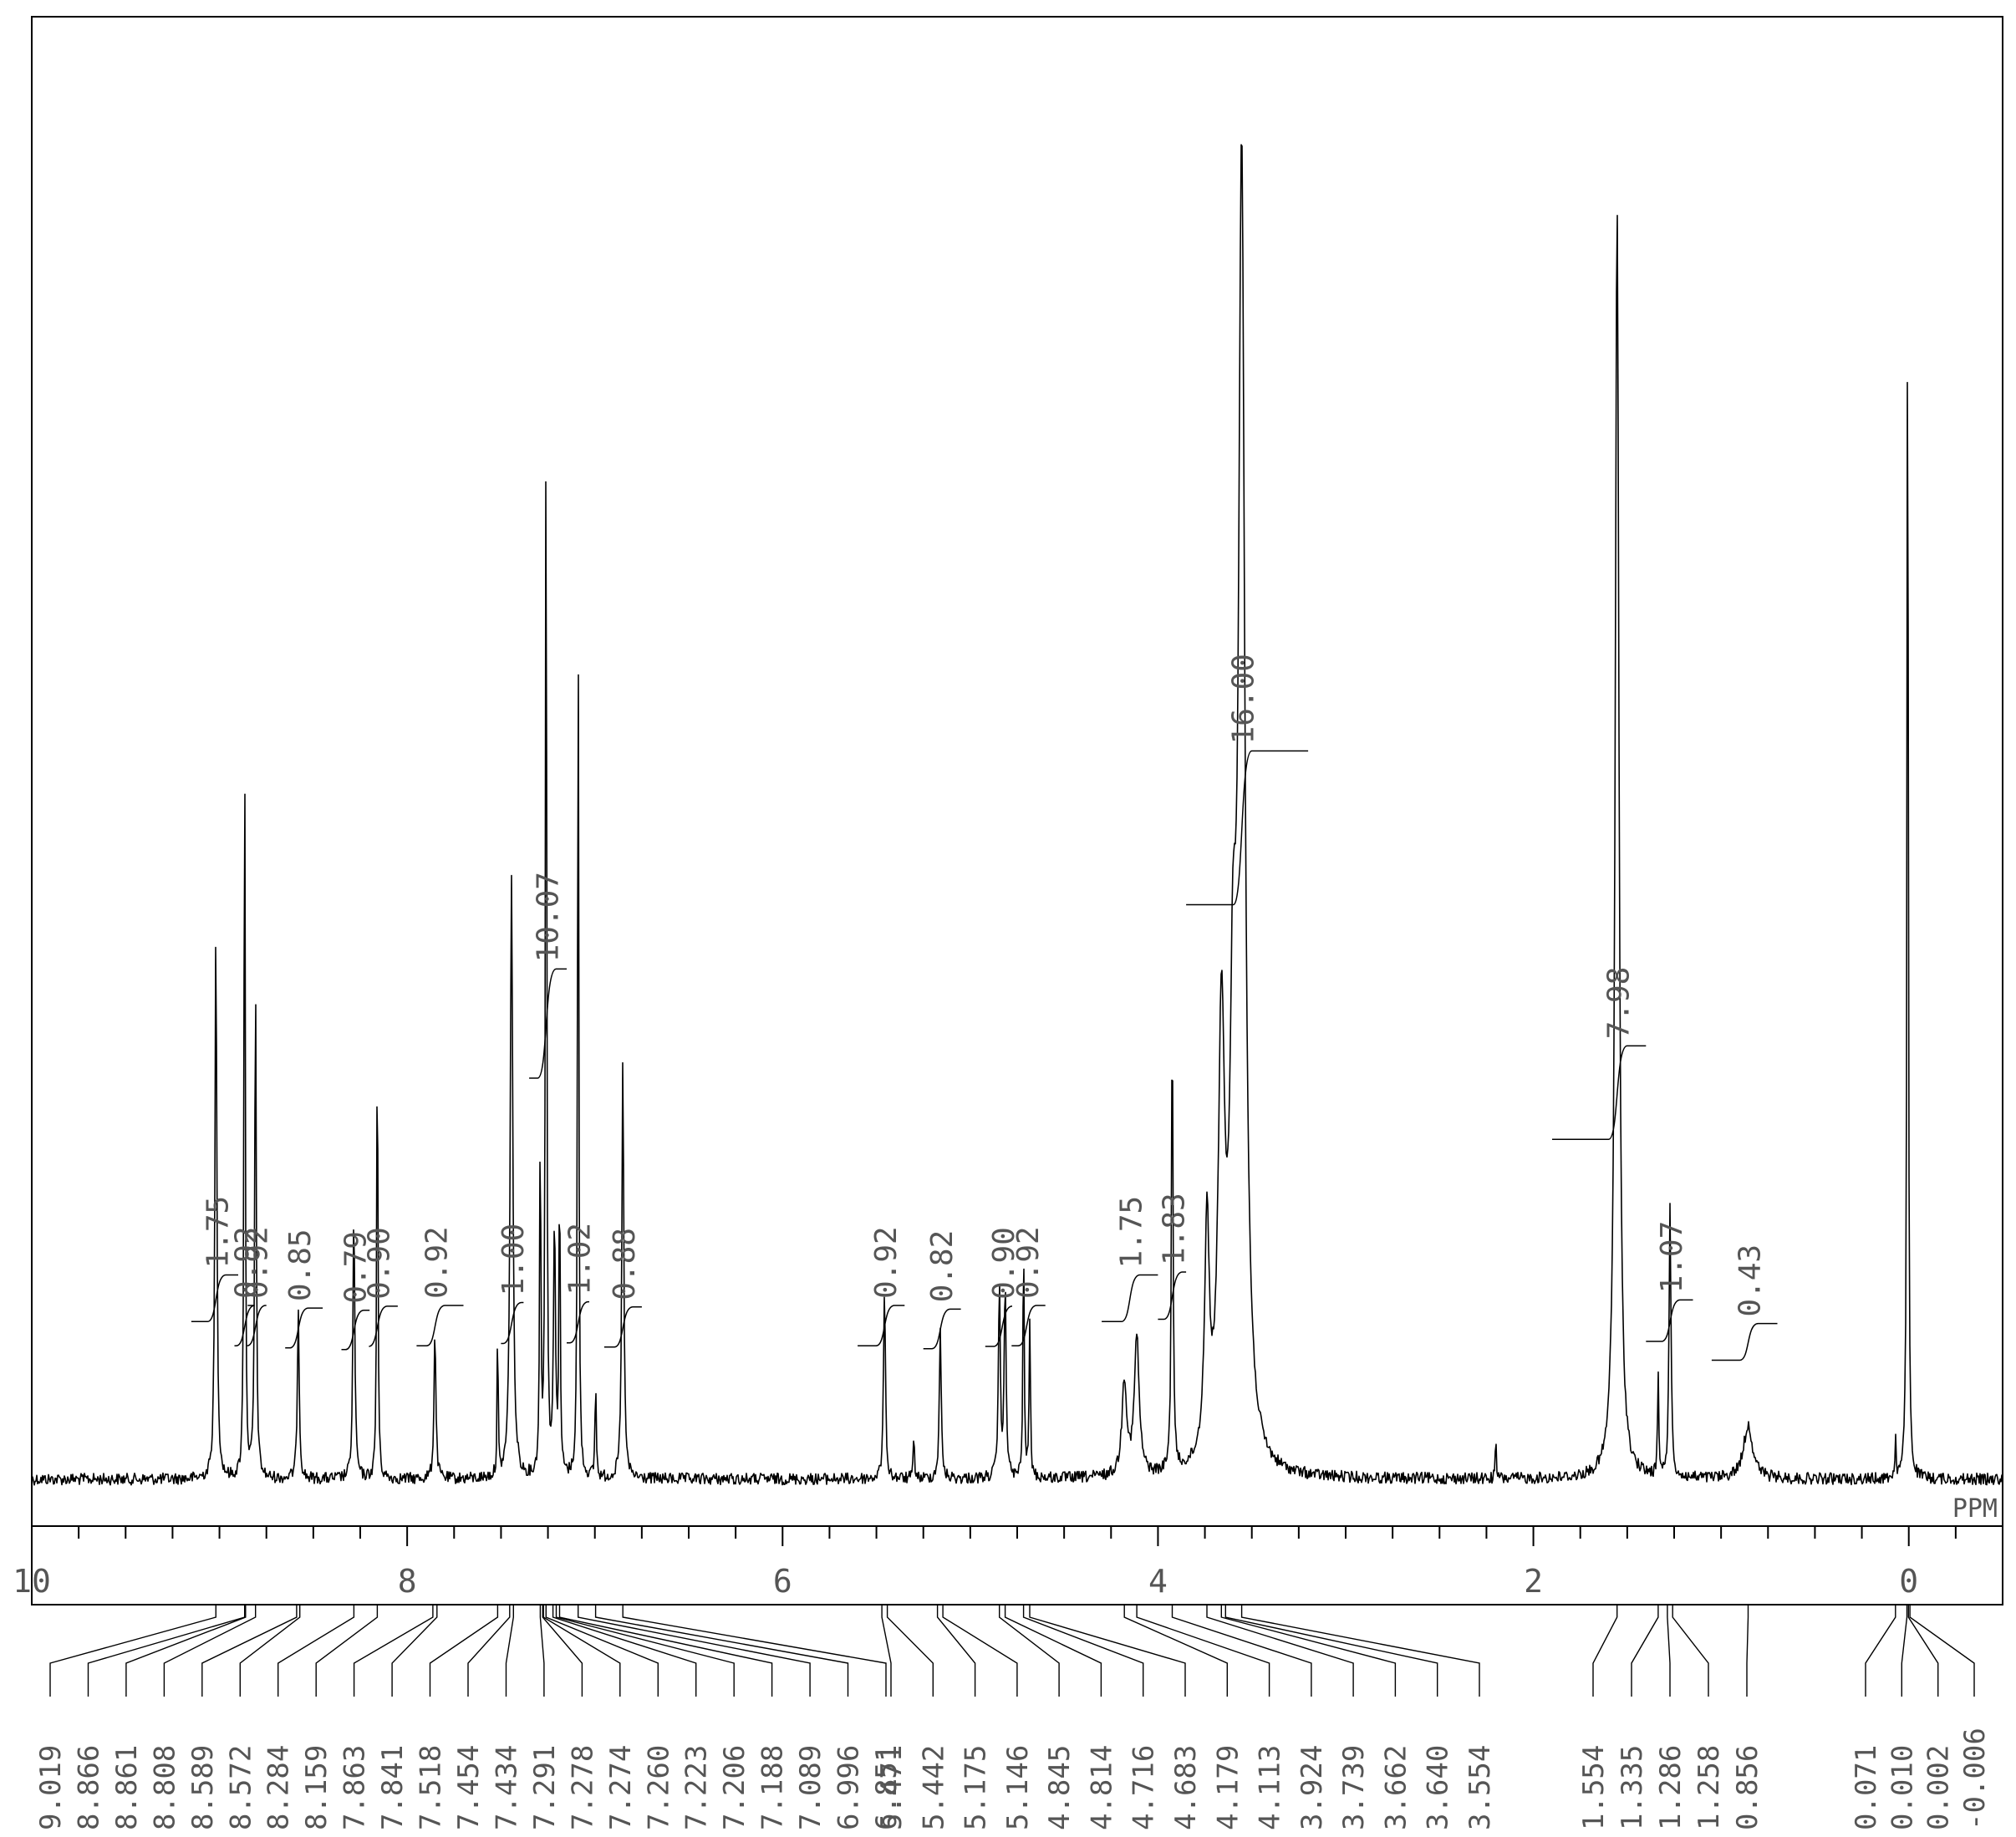 Image resolution: width=2016 pixels, height=1837 pixels. Describe the element at coordinates (1908, 1581) in the screenshot. I see `x-axis-tick-label: 0` at that location.